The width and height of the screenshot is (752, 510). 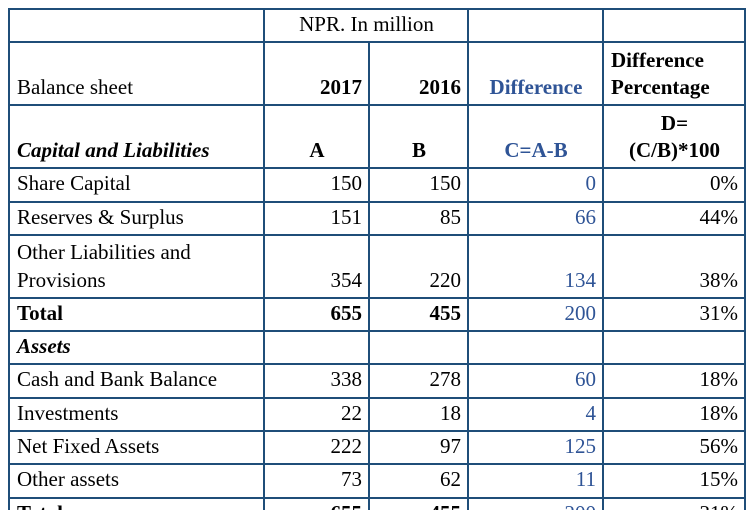 I want to click on unit-note-row: NPR. In million, so click(x=377, y=25).